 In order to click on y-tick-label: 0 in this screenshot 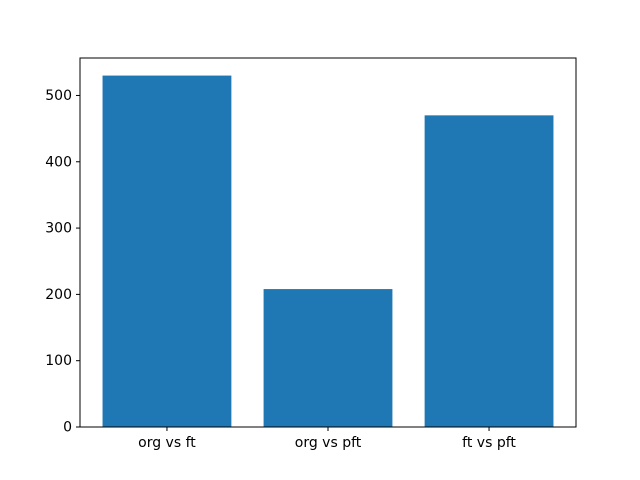, I will do `click(67, 428)`.